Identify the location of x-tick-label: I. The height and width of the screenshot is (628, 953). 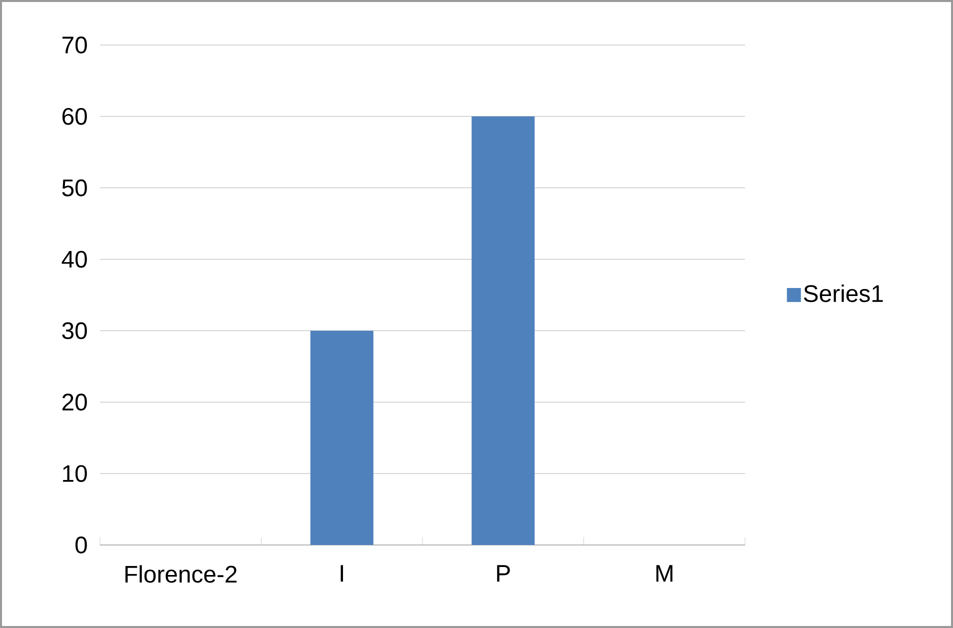
(341, 573).